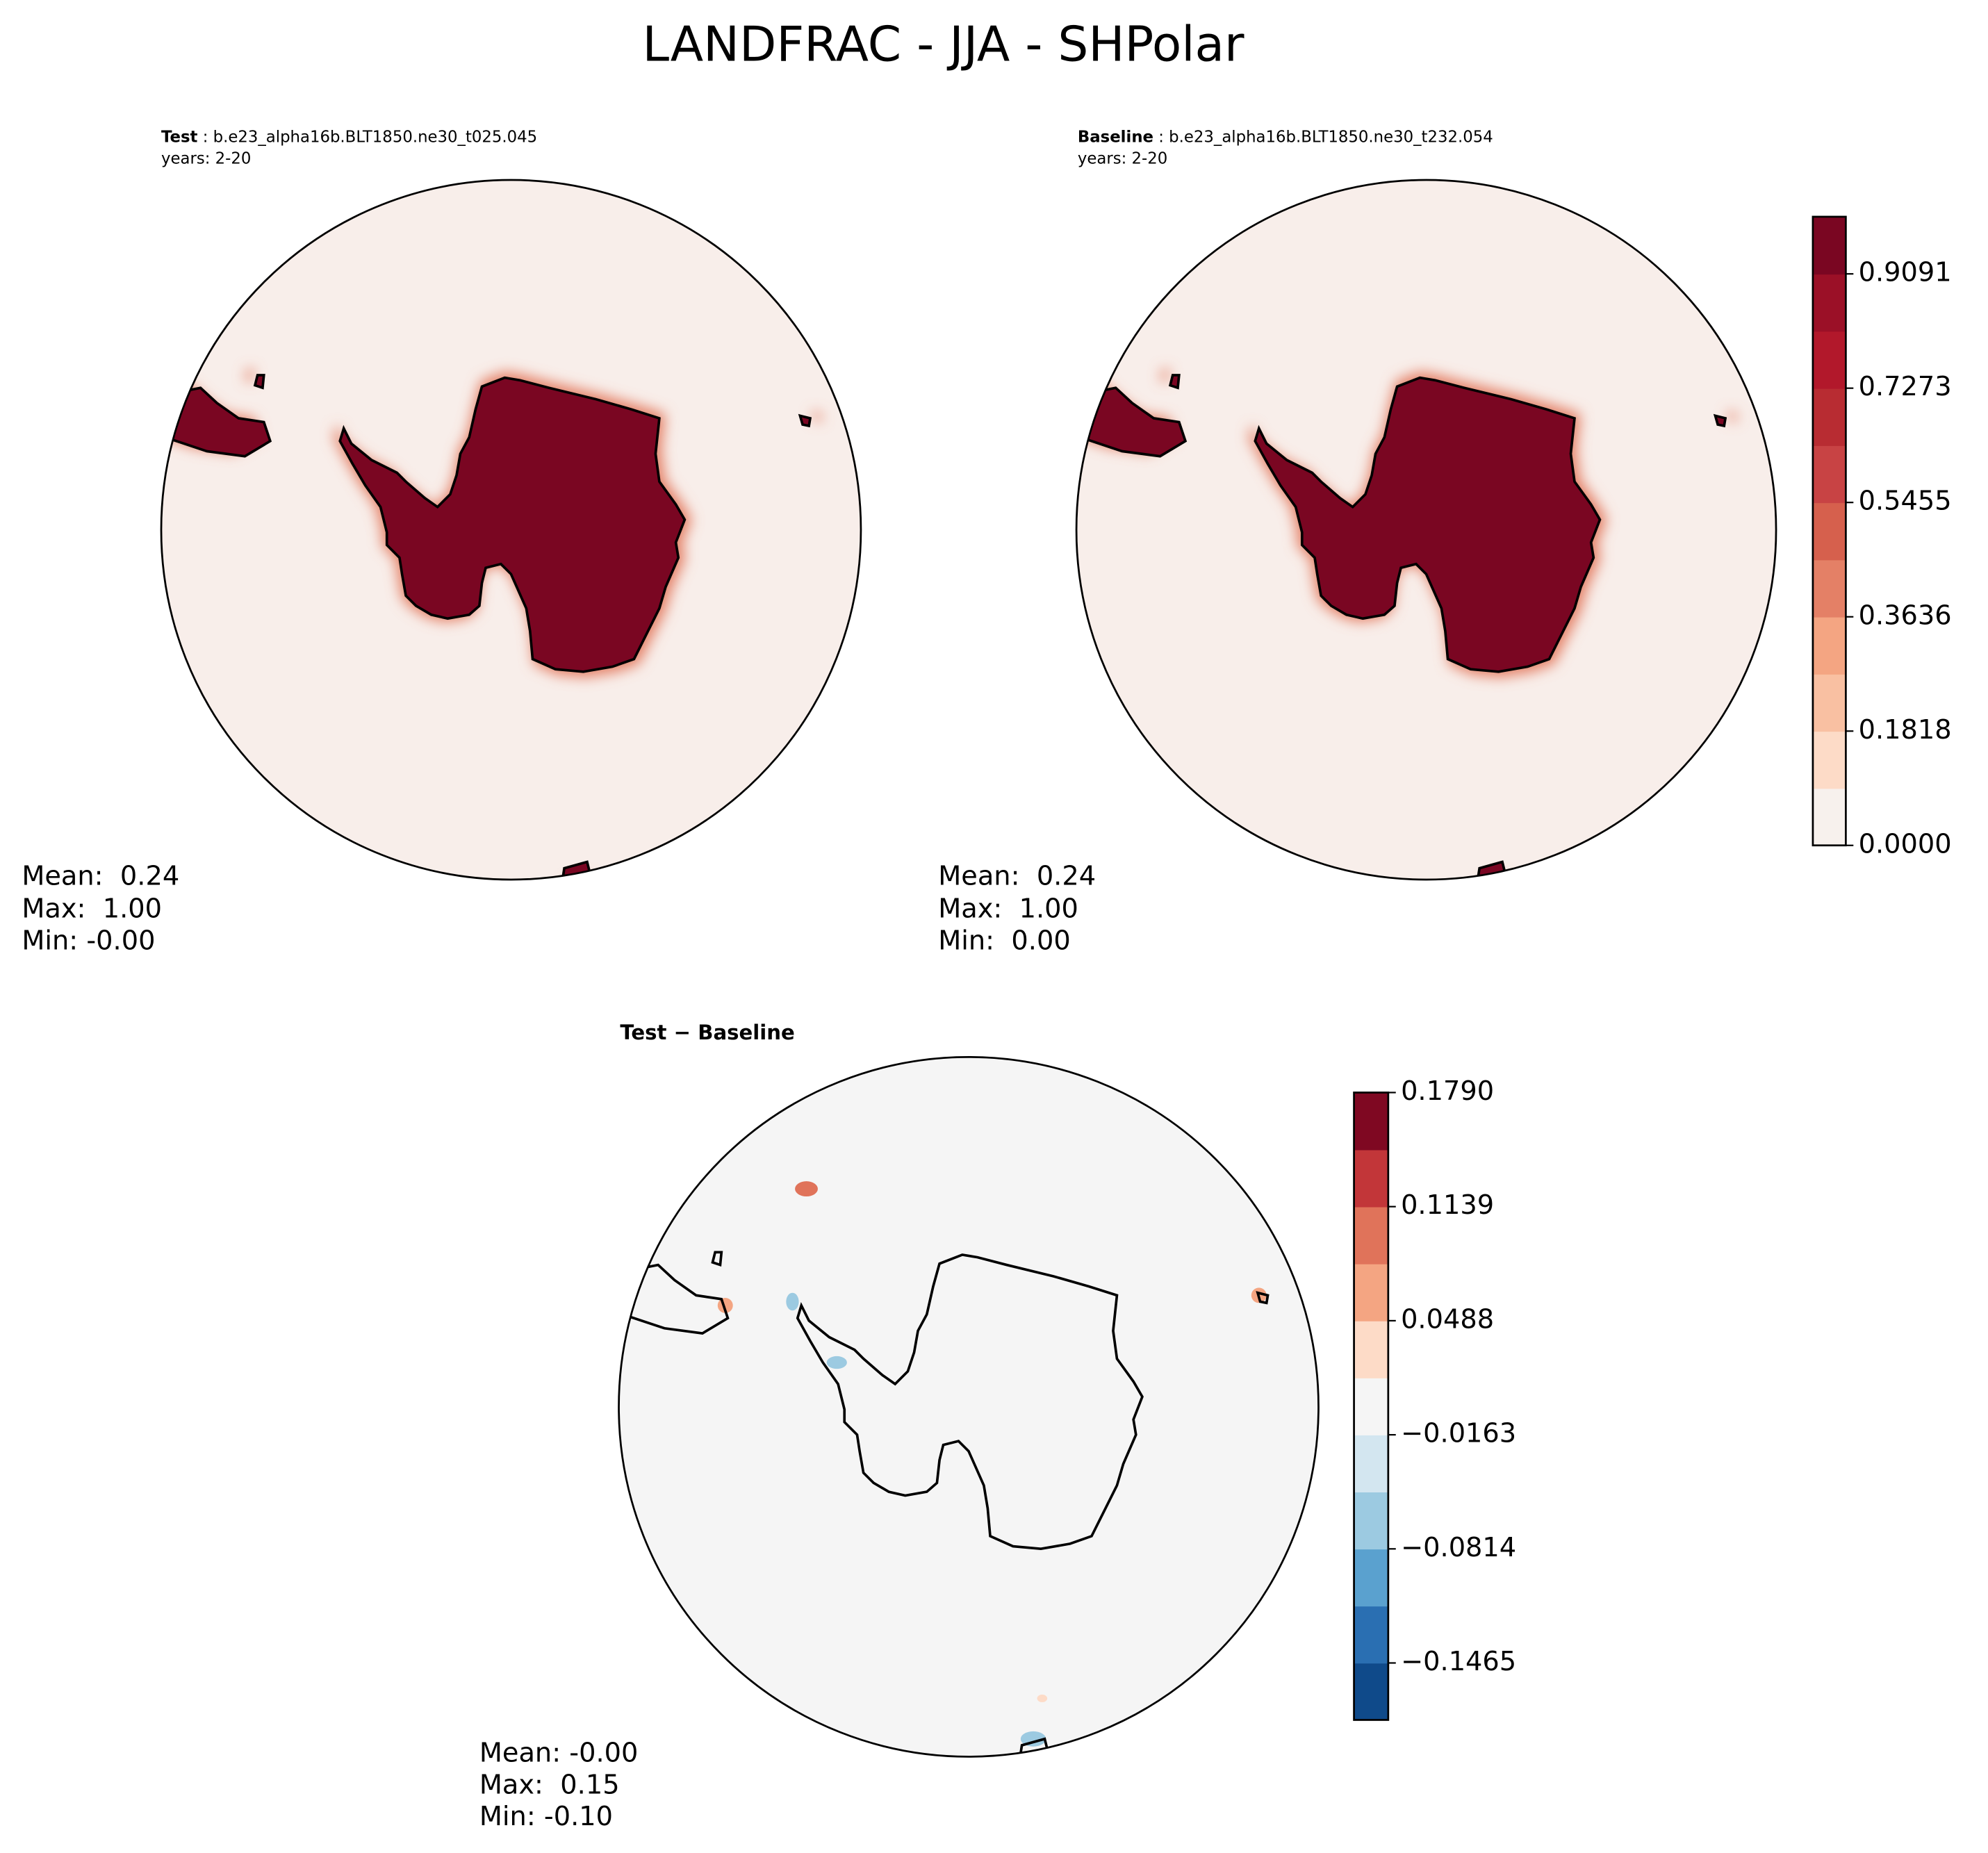 Image resolution: width=1988 pixels, height=1853 pixels. I want to click on stat: Mean: -0.00, so click(559, 1753).